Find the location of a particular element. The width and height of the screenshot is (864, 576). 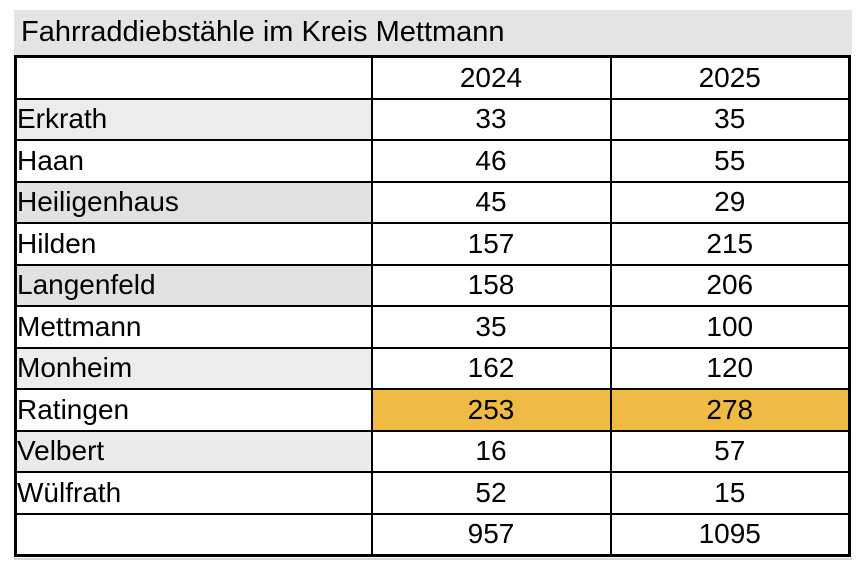

city-cell: Erkrath is located at coordinates (193, 119).